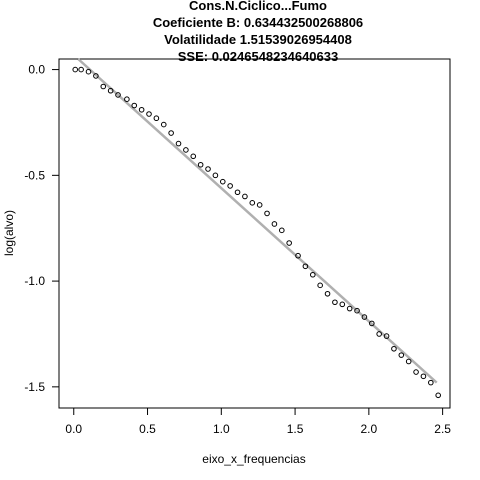 This screenshot has height=480, width=480. What do you see at coordinates (369, 429) in the screenshot?
I see `x-tick-label: 2.0` at bounding box center [369, 429].